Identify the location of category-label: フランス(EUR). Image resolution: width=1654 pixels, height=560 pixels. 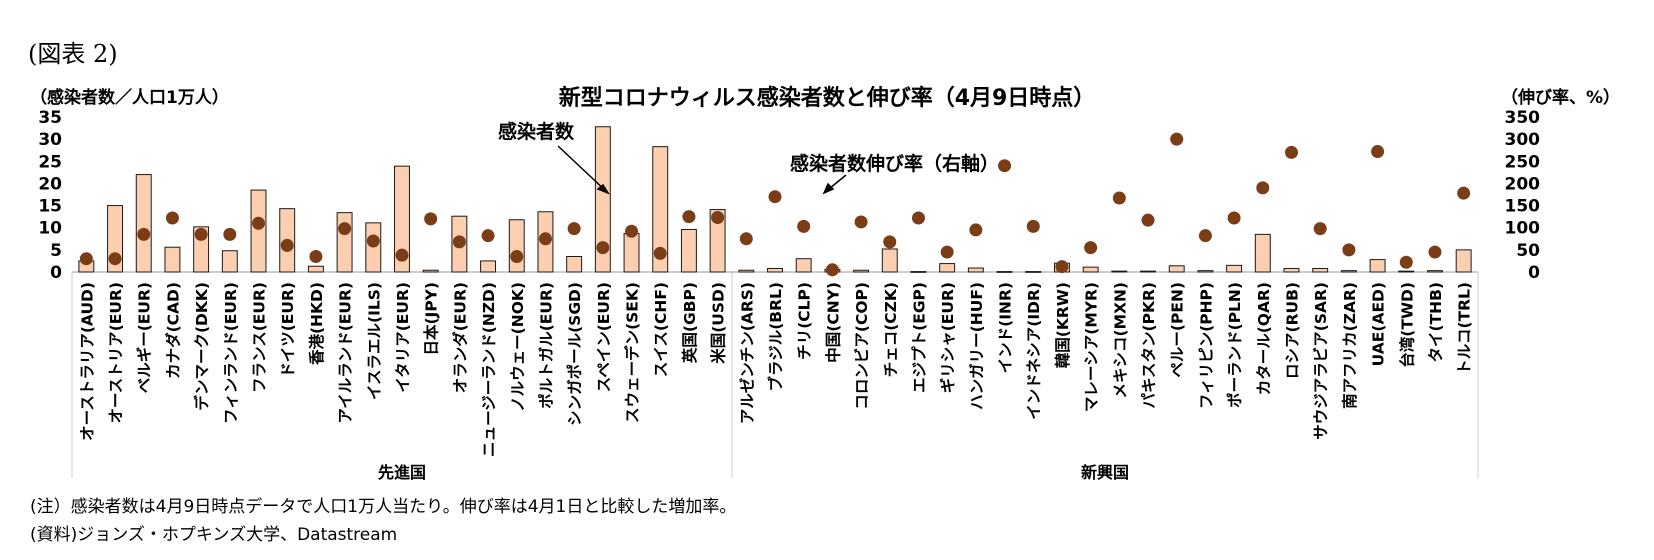
(260, 337).